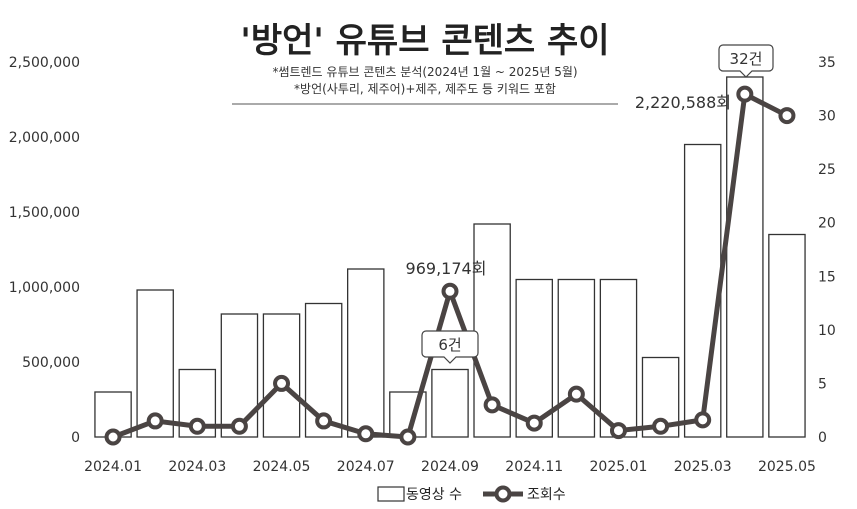  Describe the element at coordinates (44, 138) in the screenshot. I see `left-tick-label: 2,000,000` at that location.